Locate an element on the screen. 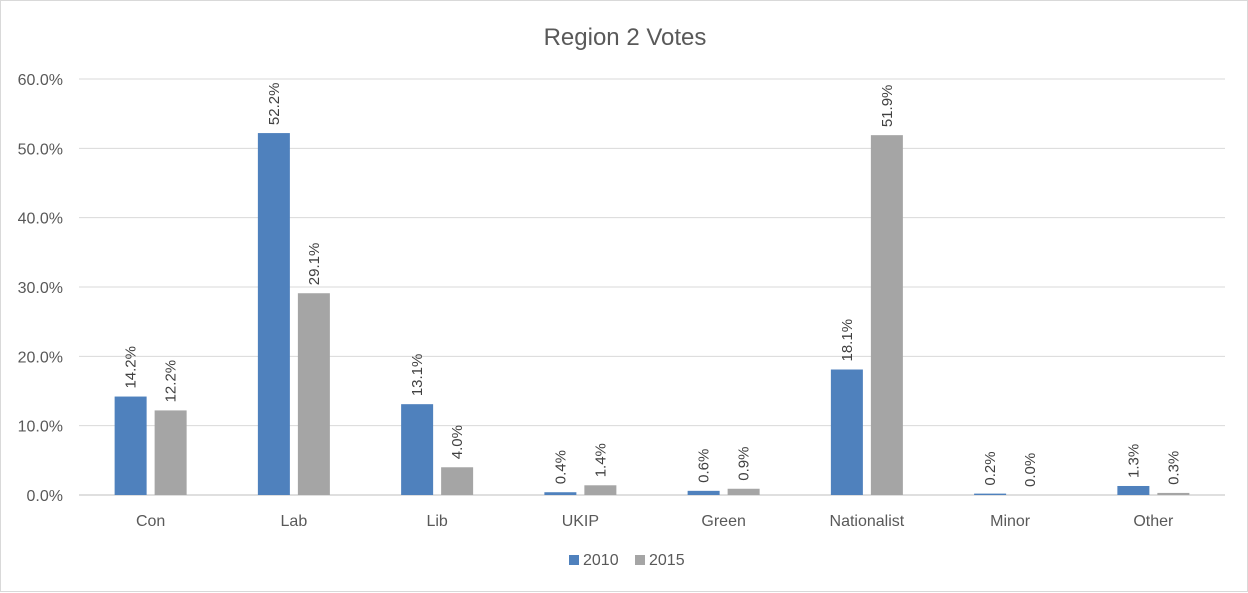  bar-2010-green is located at coordinates (703, 492).